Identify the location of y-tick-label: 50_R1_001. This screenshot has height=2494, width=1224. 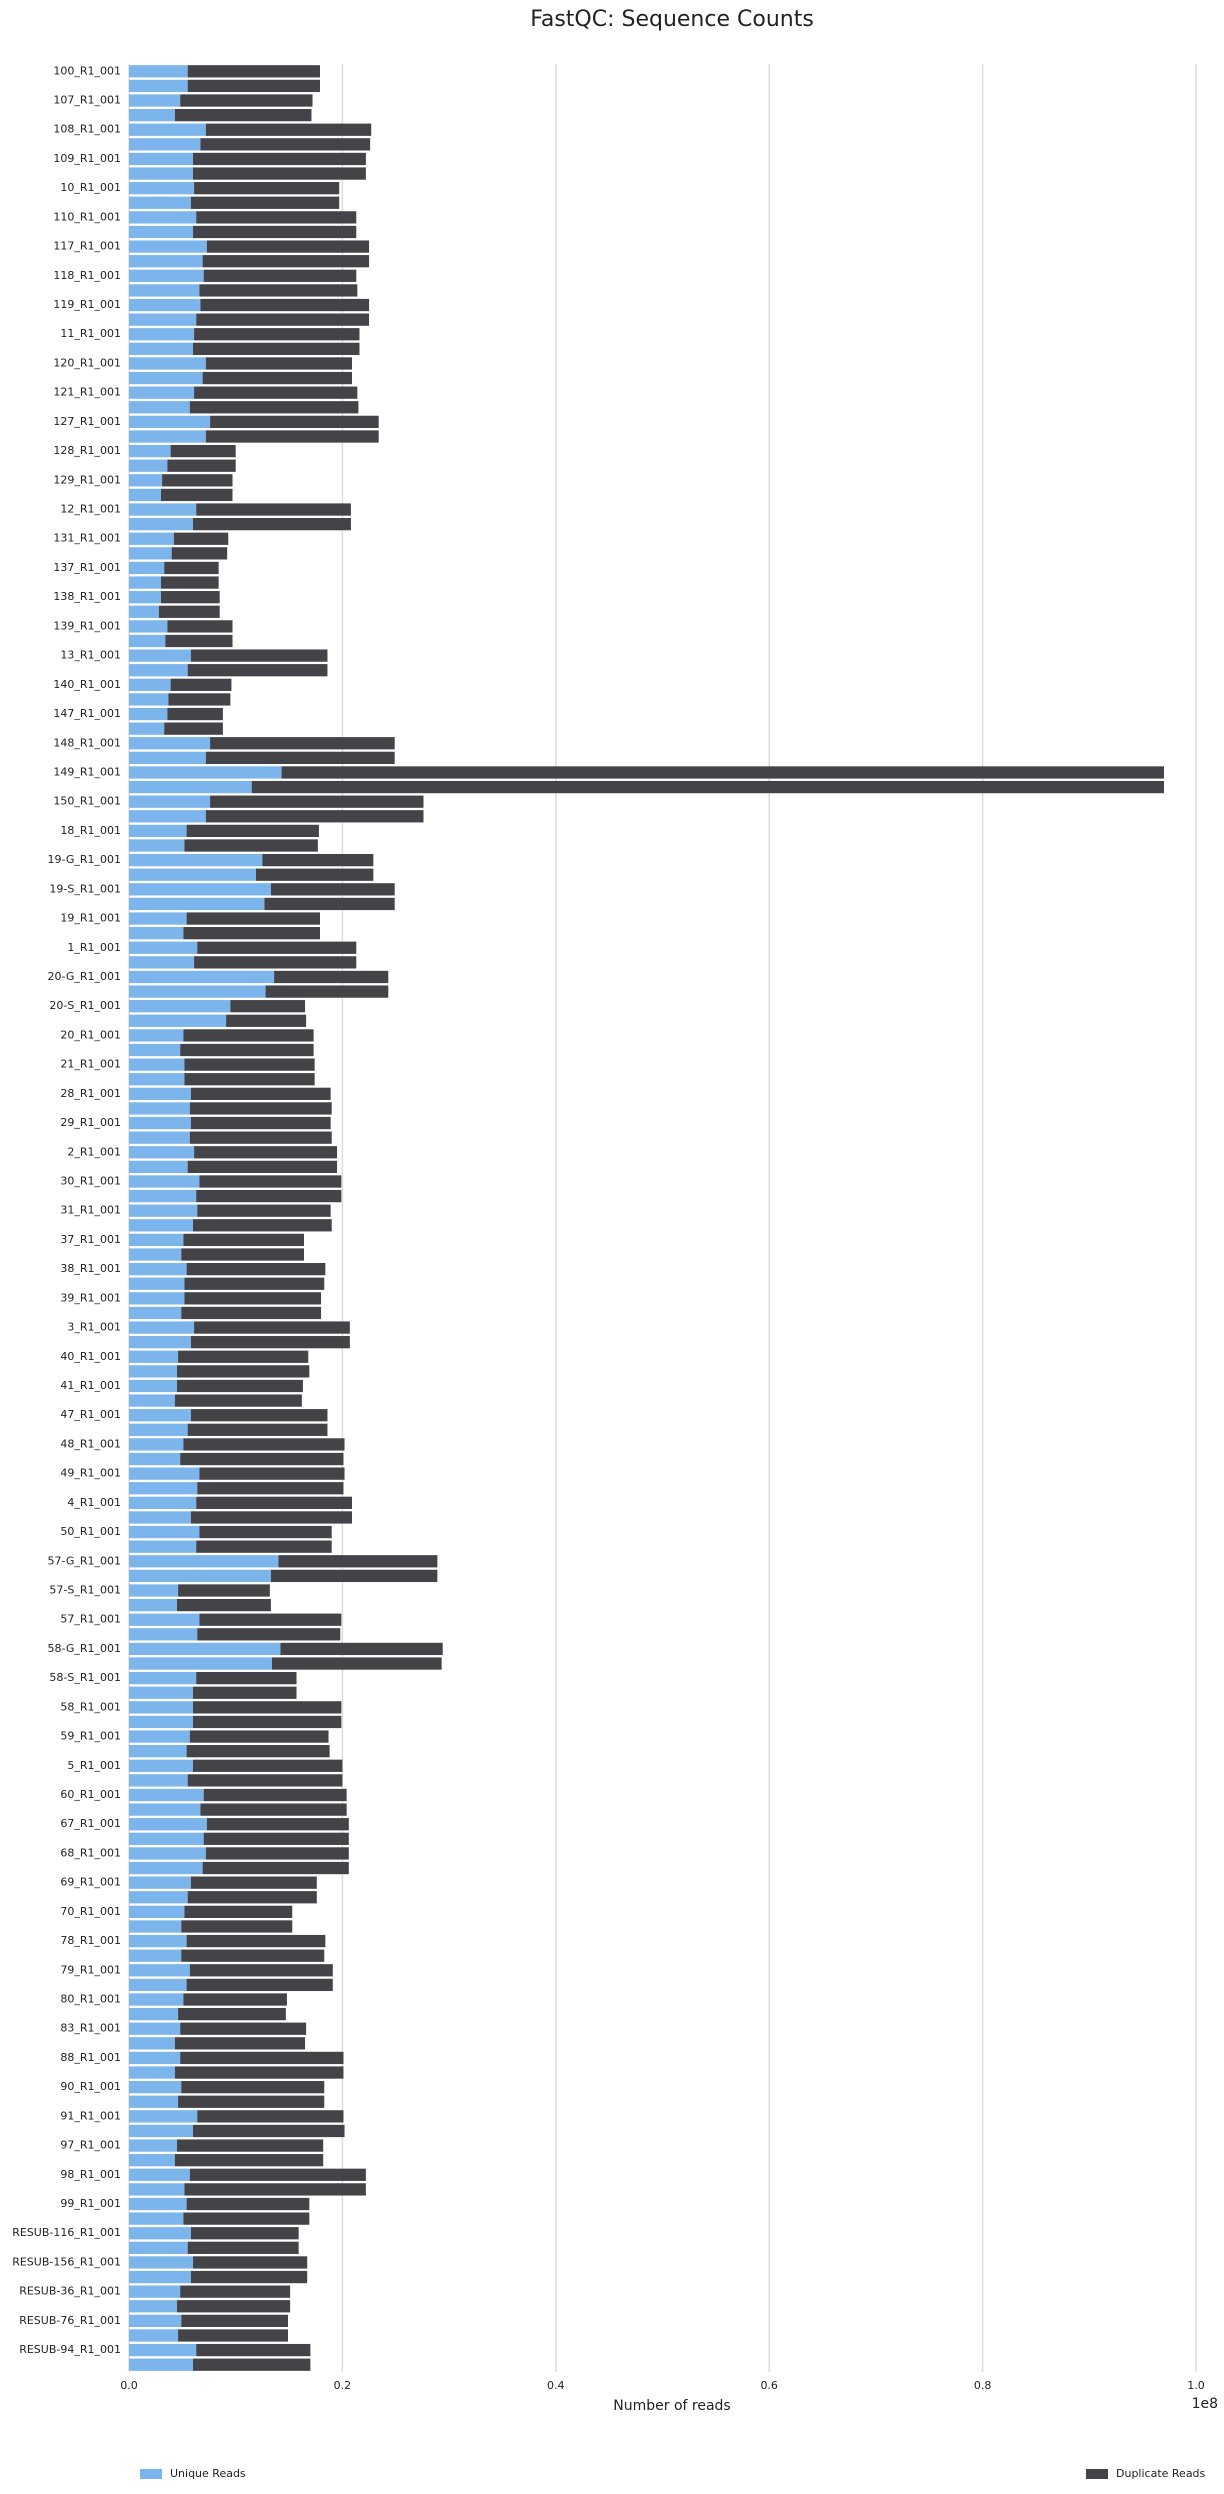
(90, 1531).